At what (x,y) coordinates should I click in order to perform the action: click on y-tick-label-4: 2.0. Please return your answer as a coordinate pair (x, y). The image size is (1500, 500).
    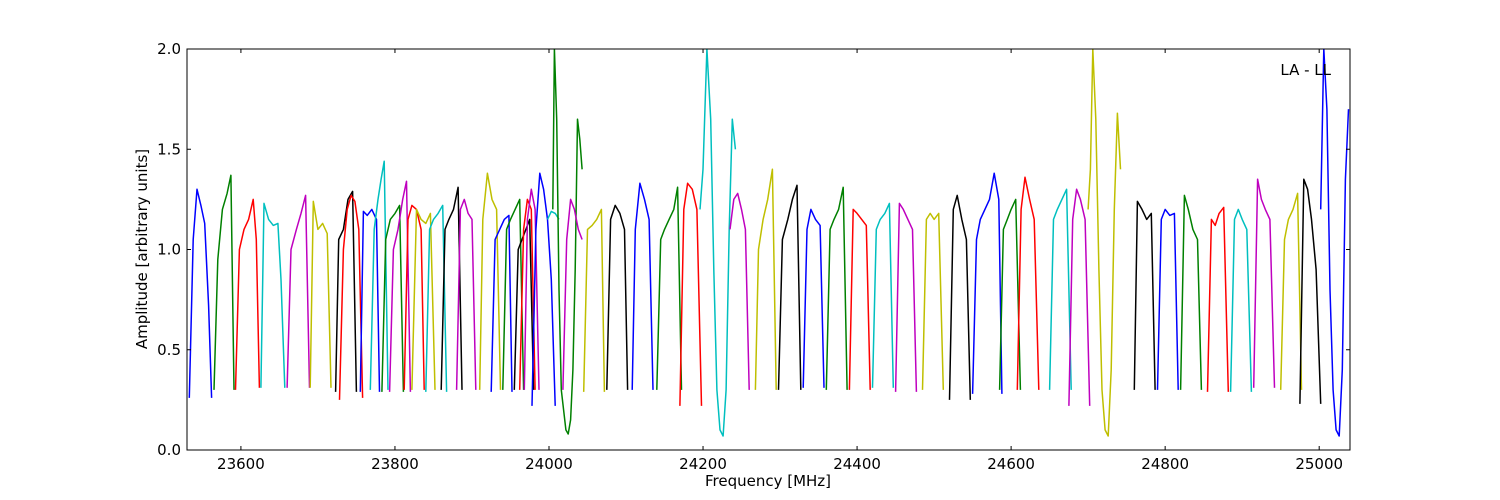
    Looking at the image, I should click on (169, 49).